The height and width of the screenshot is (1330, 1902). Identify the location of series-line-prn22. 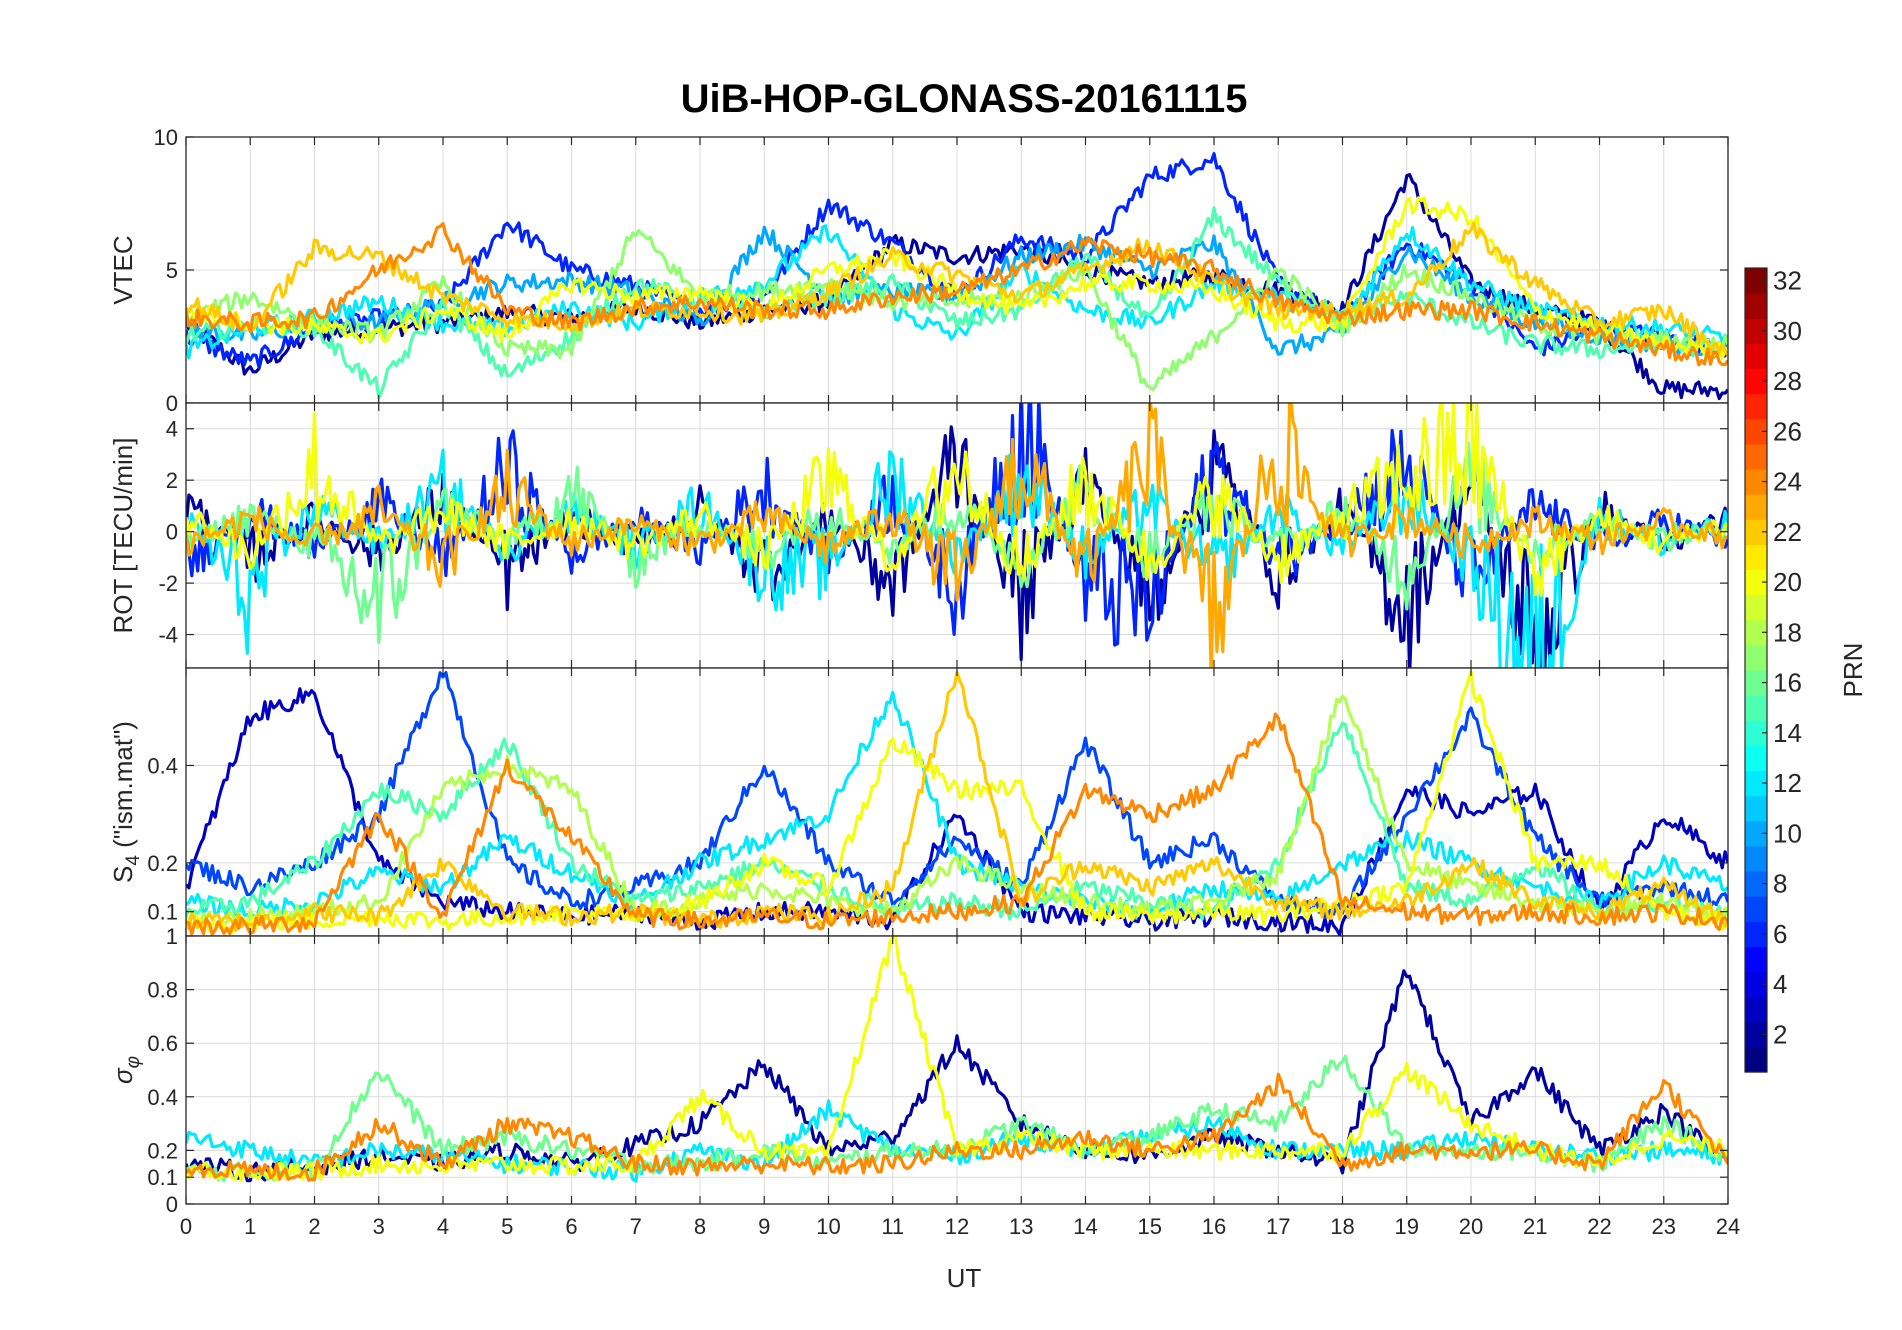
(957, 289).